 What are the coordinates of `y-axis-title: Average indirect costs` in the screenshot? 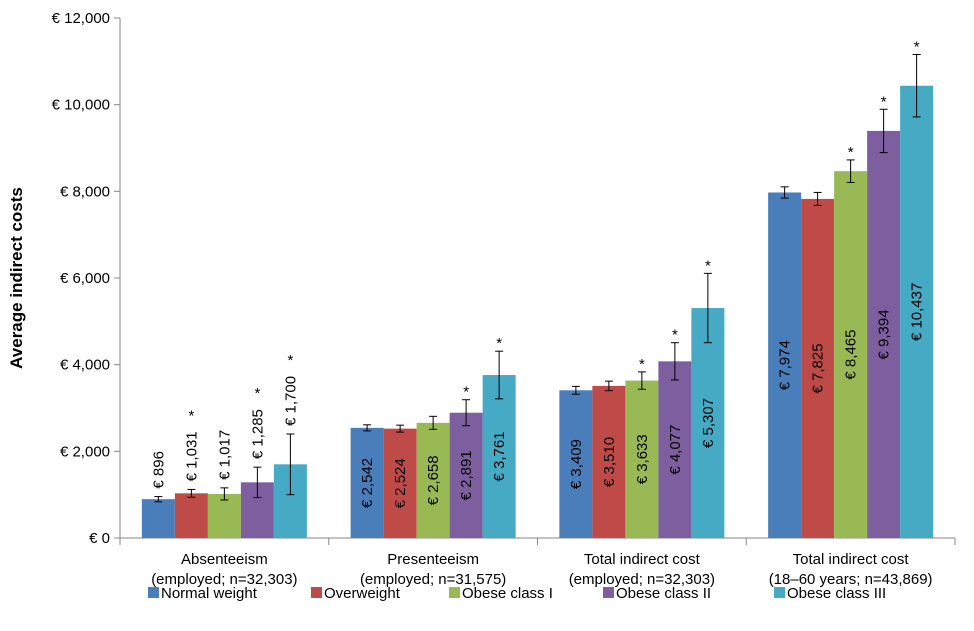 It's located at (16, 278).